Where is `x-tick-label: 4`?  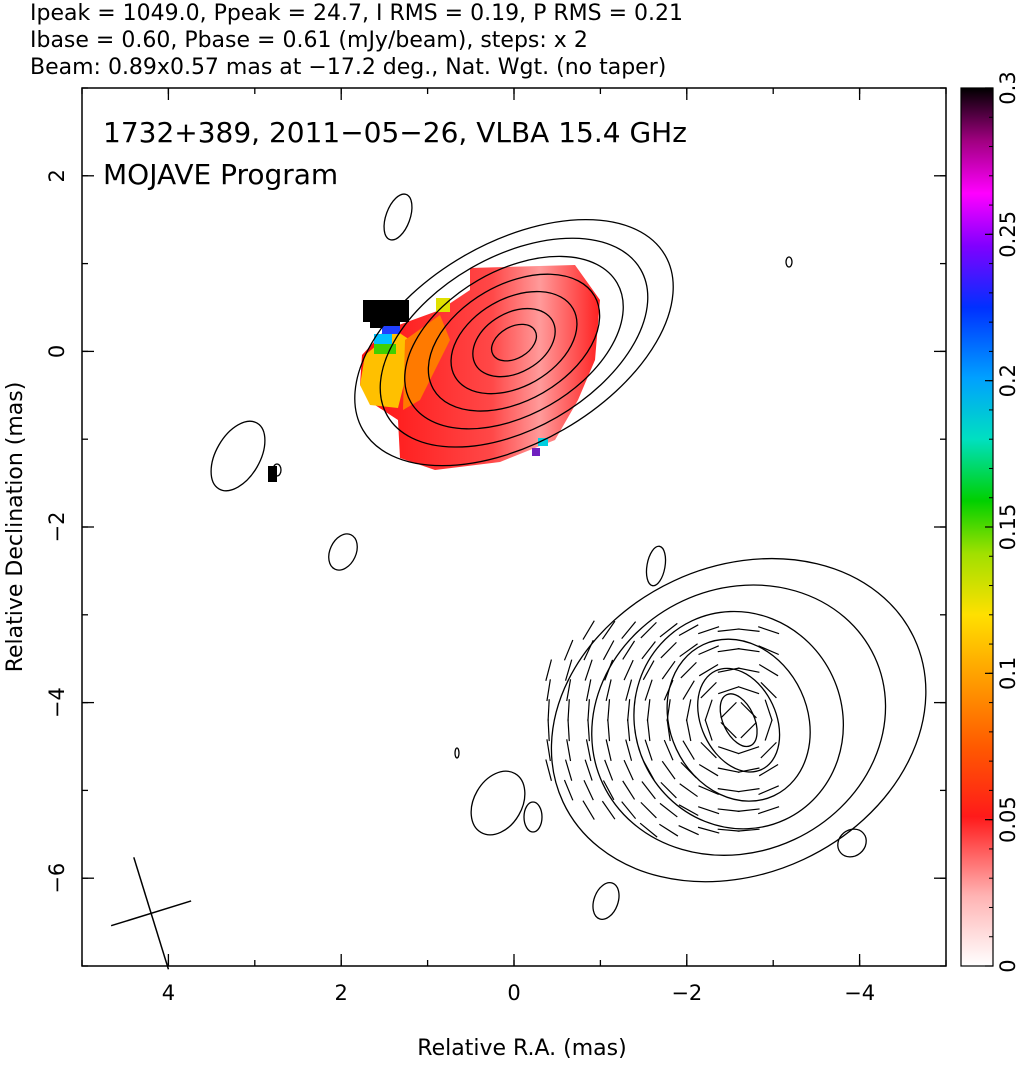
x-tick-label: 4 is located at coordinates (168, 993).